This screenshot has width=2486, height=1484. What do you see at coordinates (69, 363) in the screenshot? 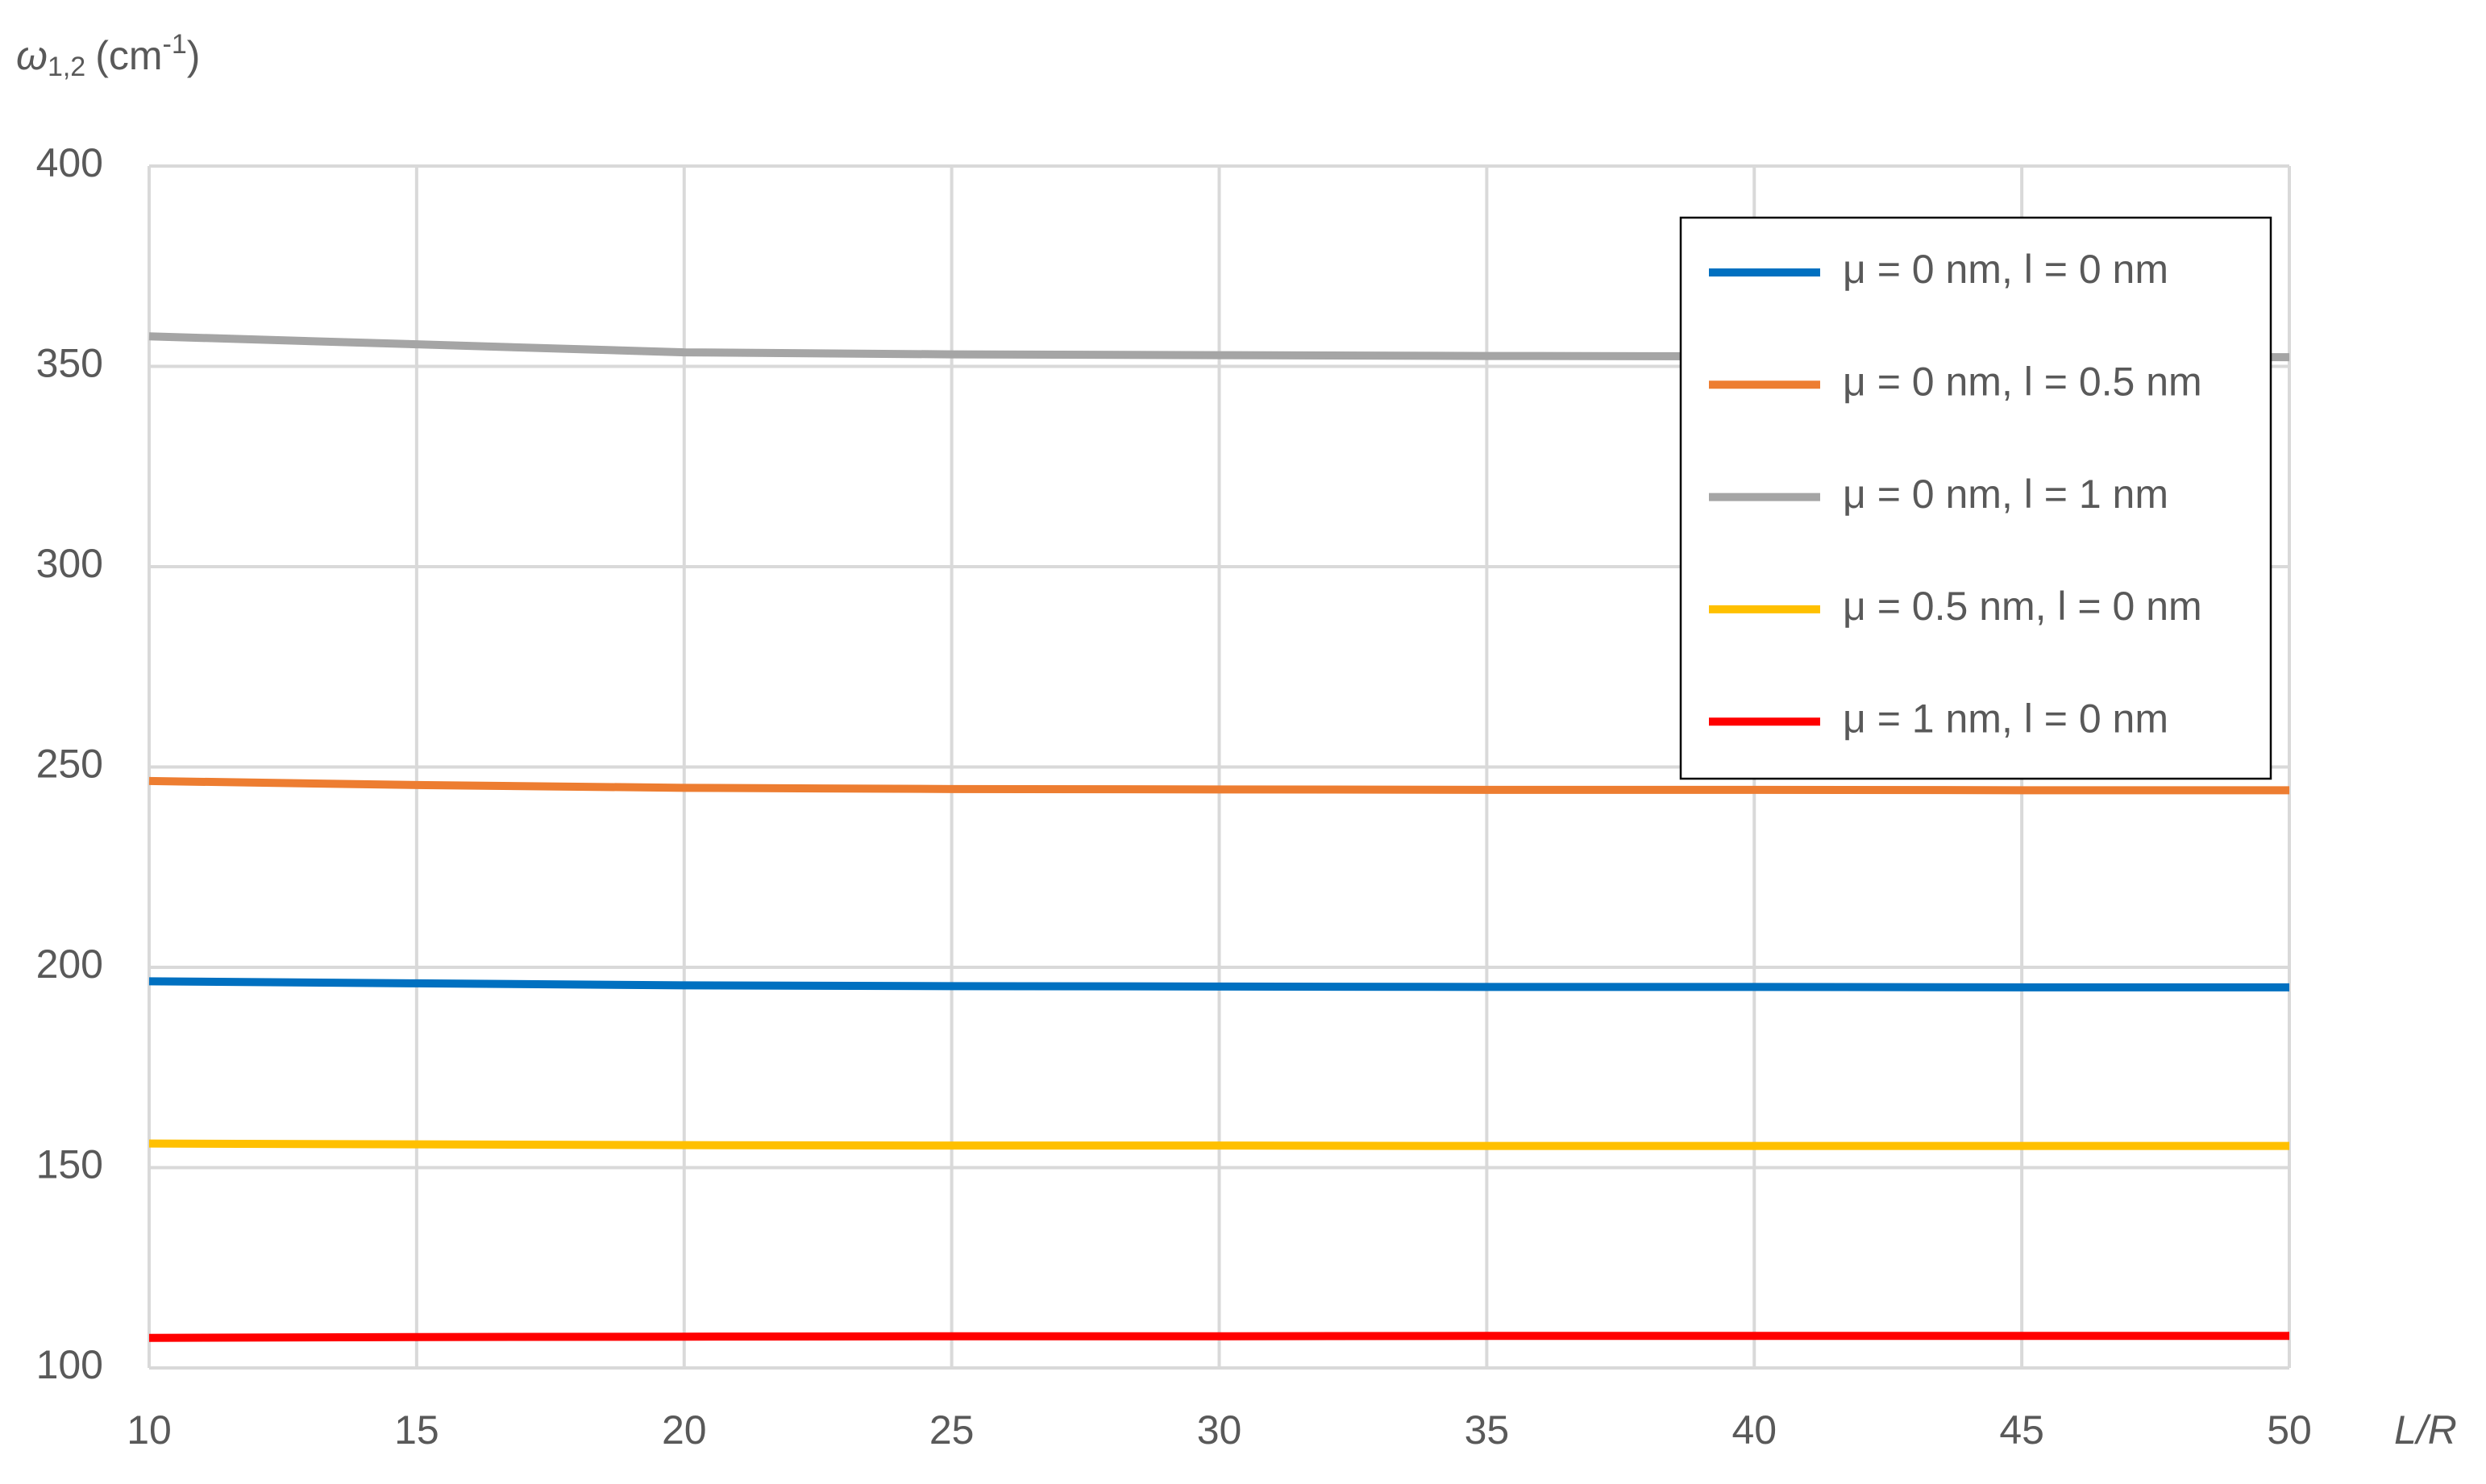
I see `y-tick-label: 350` at bounding box center [69, 363].